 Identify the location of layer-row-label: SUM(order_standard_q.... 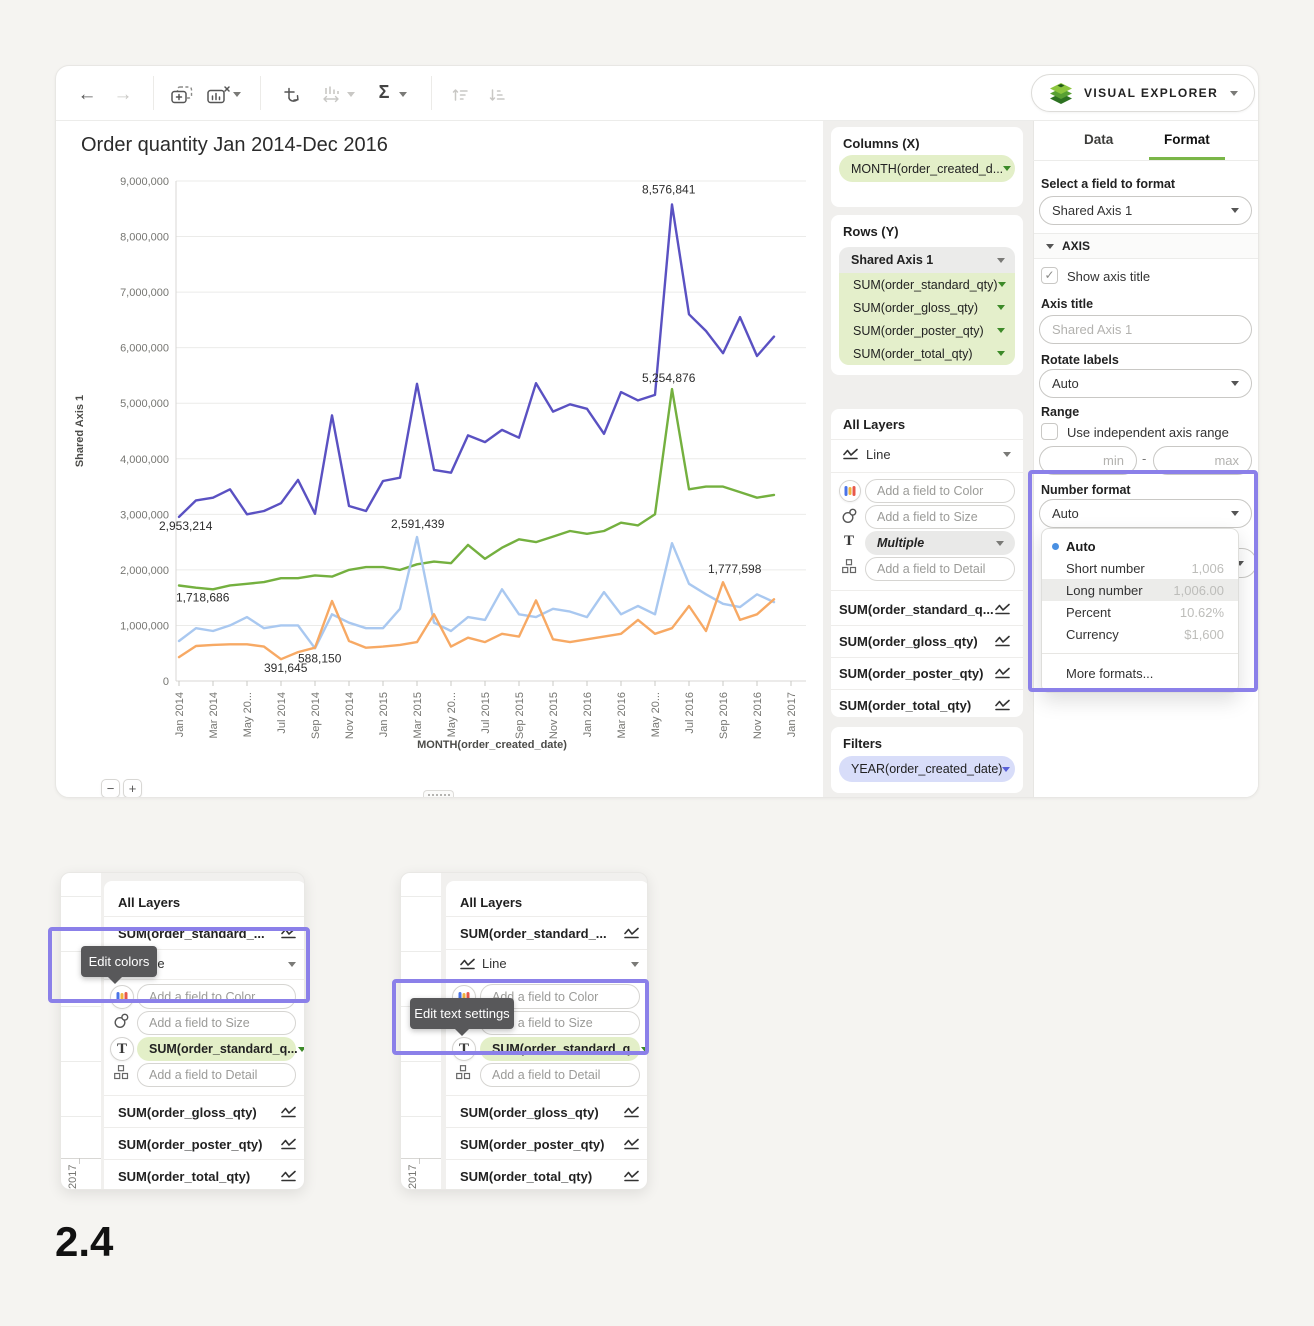
(916, 609).